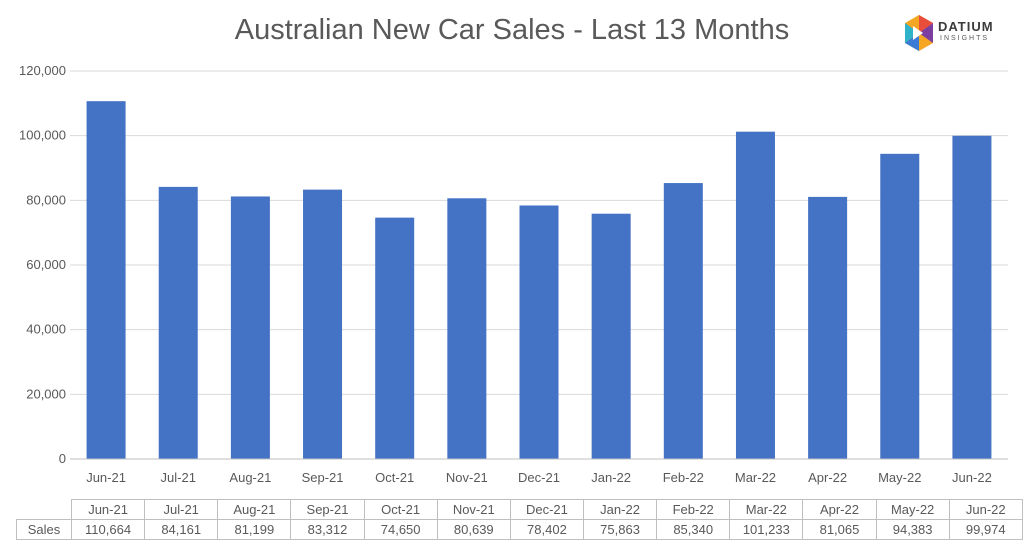 This screenshot has height=560, width=1024. What do you see at coordinates (899, 477) in the screenshot?
I see `x-tick-label: May-22` at bounding box center [899, 477].